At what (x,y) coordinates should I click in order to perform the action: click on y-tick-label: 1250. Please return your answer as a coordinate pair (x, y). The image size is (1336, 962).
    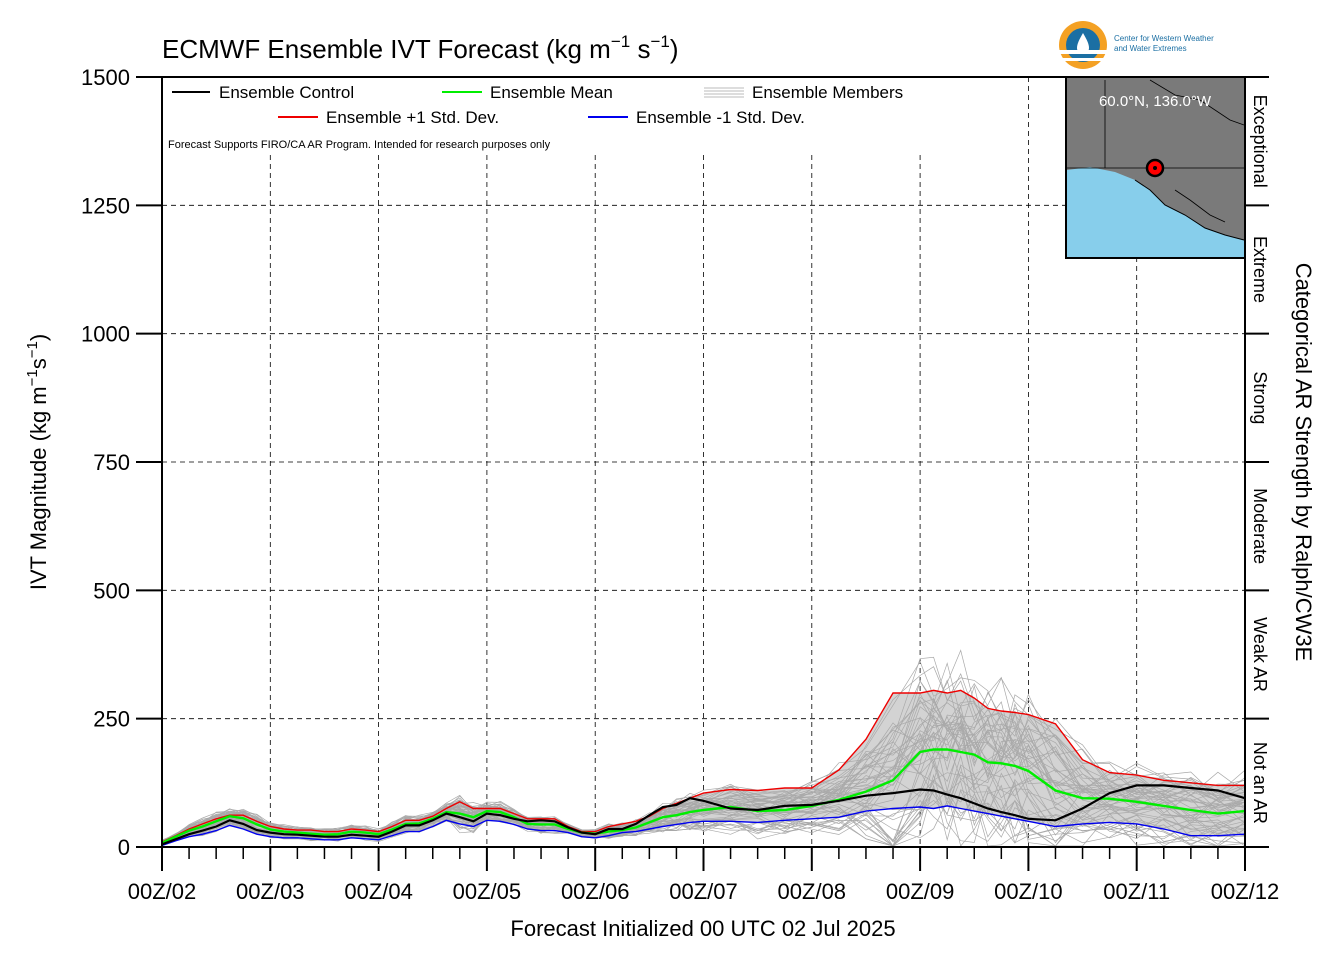
    Looking at the image, I should click on (105, 205).